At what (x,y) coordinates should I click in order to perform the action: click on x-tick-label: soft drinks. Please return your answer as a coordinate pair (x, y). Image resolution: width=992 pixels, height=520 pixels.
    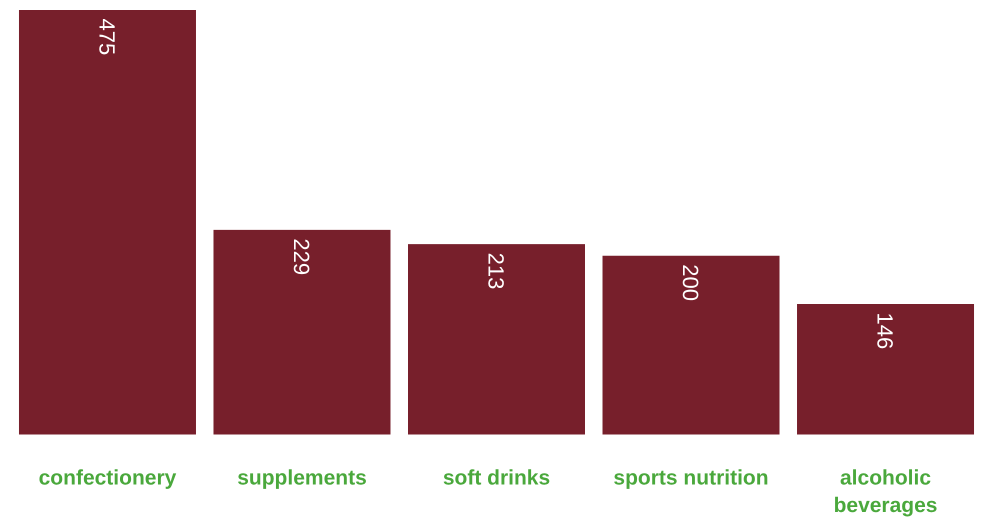
    Looking at the image, I should click on (496, 478).